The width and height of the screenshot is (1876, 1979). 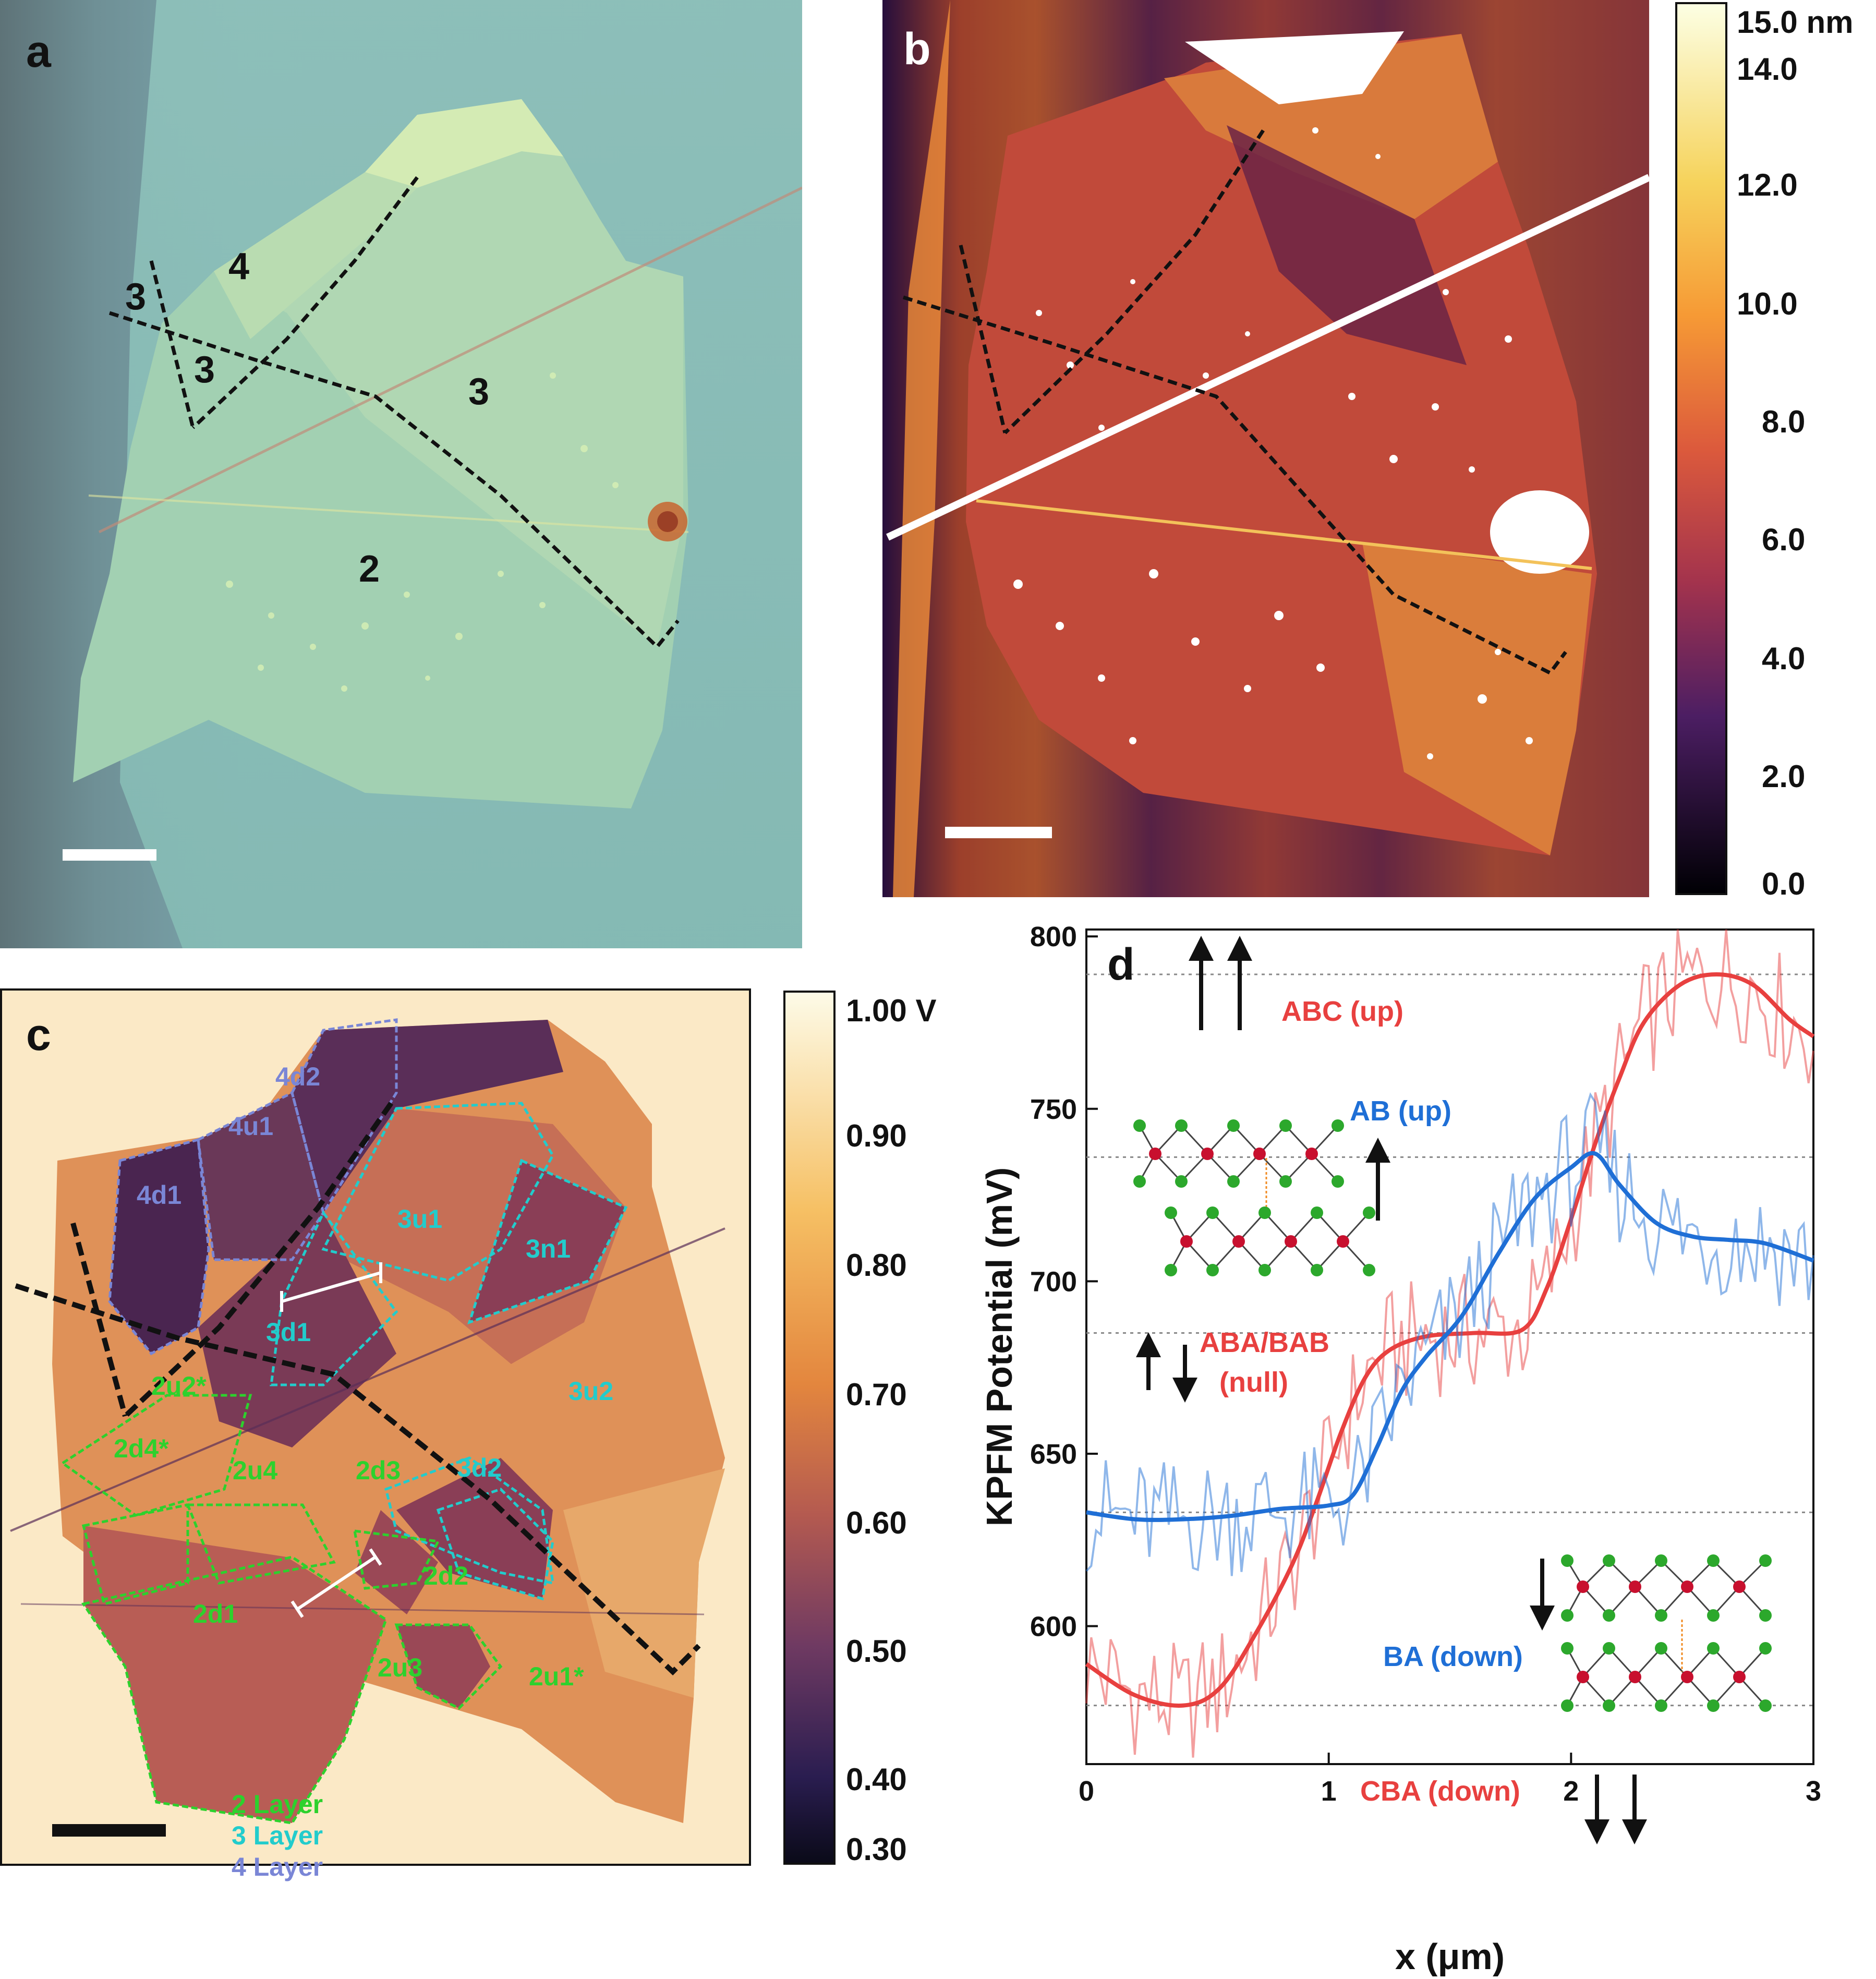 What do you see at coordinates (288, 1332) in the screenshot?
I see `region-label-3d1: 3d1` at bounding box center [288, 1332].